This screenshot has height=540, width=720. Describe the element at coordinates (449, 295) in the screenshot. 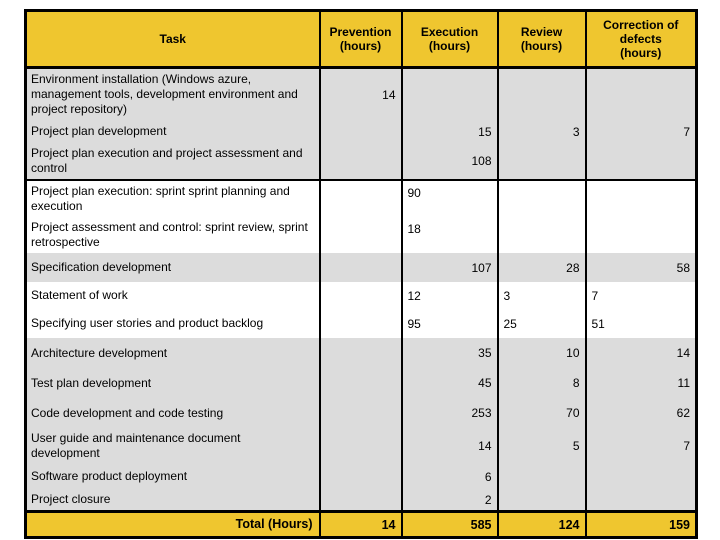

I see `execution-cell: 12` at that location.